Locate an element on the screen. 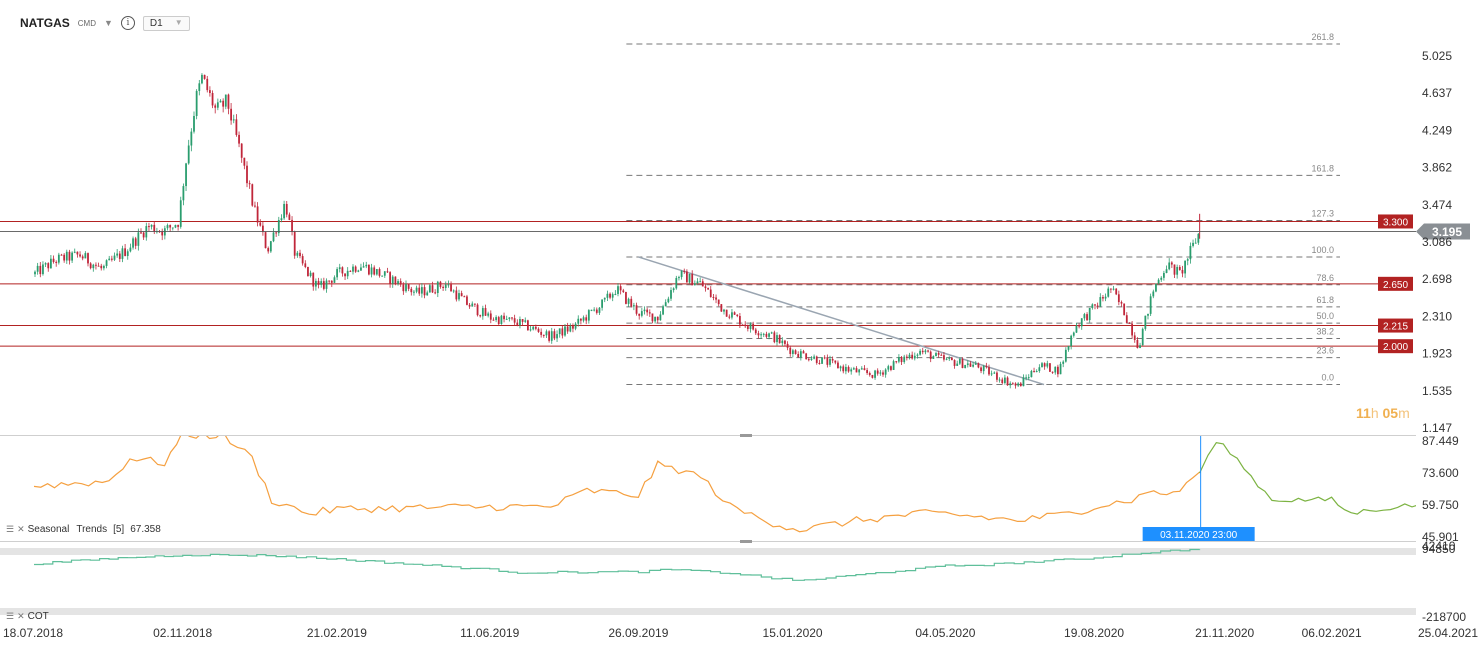  countdown-hours: 11 is located at coordinates (1363, 413).